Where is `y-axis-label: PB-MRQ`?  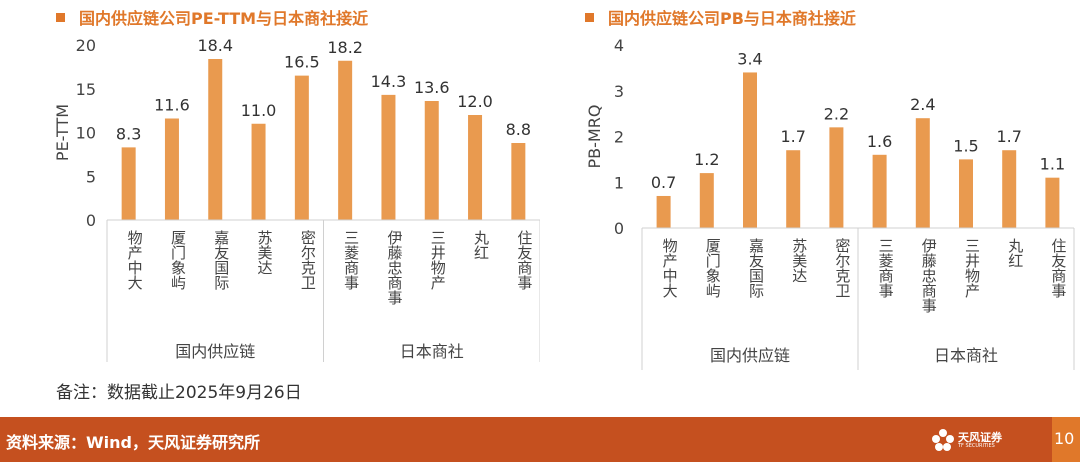 y-axis-label: PB-MRQ is located at coordinates (594, 137).